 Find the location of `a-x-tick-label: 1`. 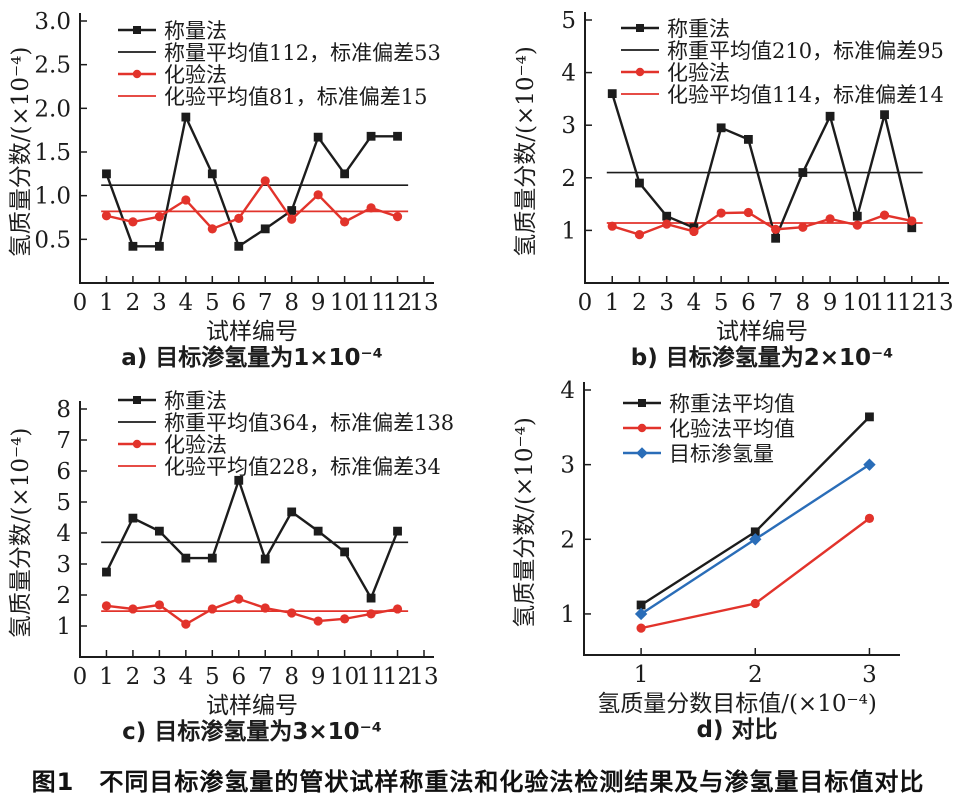

a-x-tick-label: 1 is located at coordinates (106, 303).